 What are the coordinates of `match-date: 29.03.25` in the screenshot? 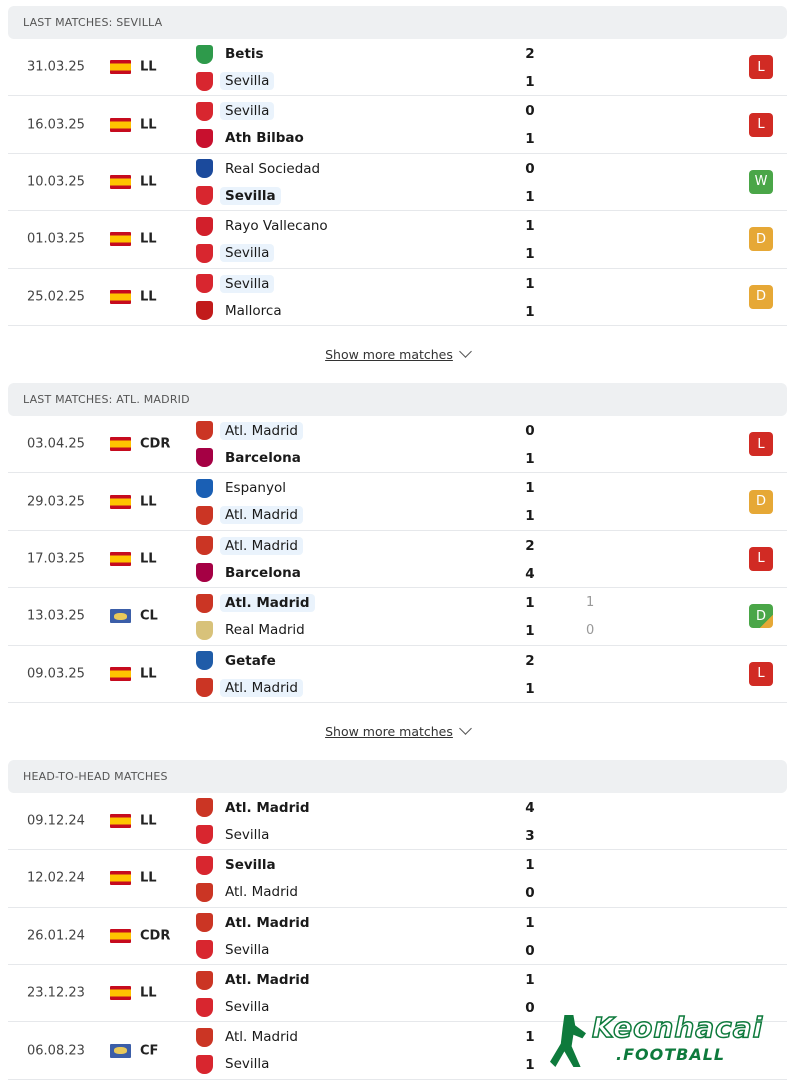 It's located at (56, 502).